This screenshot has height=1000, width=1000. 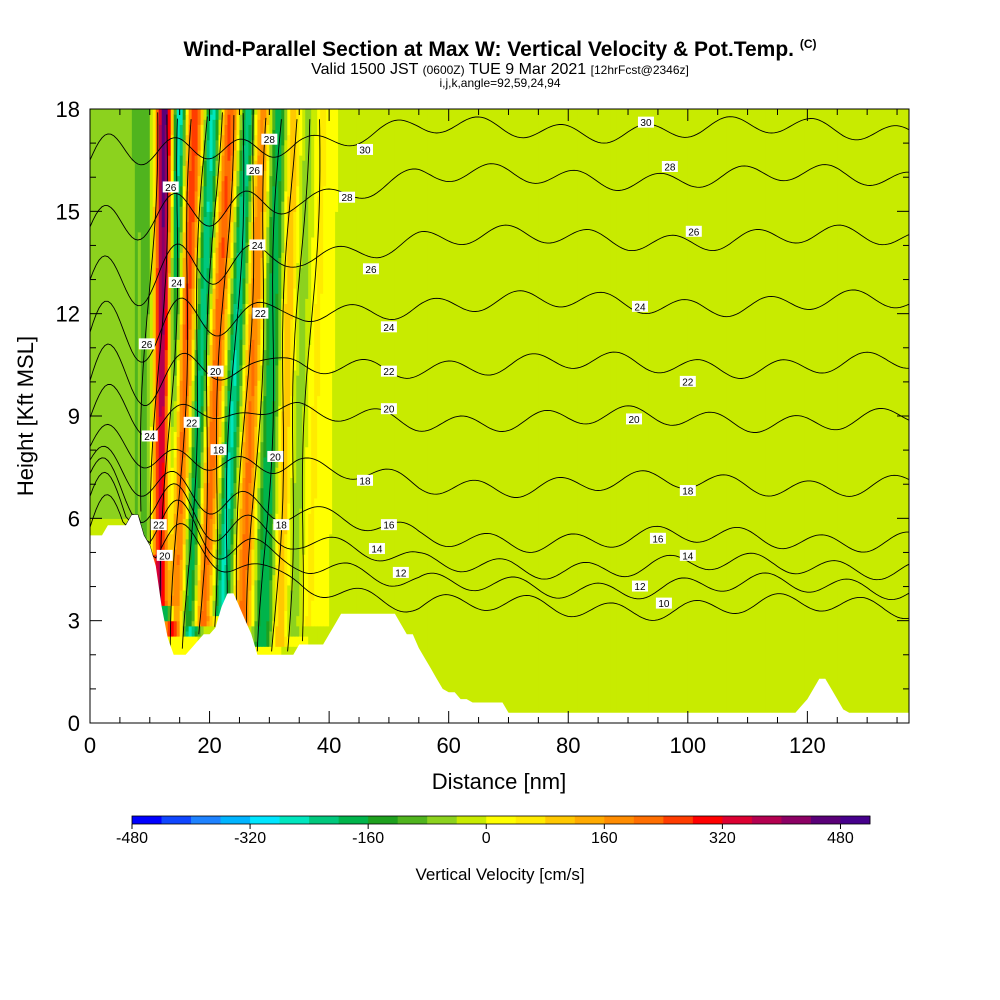 I want to click on contour-label-text: 24, so click(x=640, y=307).